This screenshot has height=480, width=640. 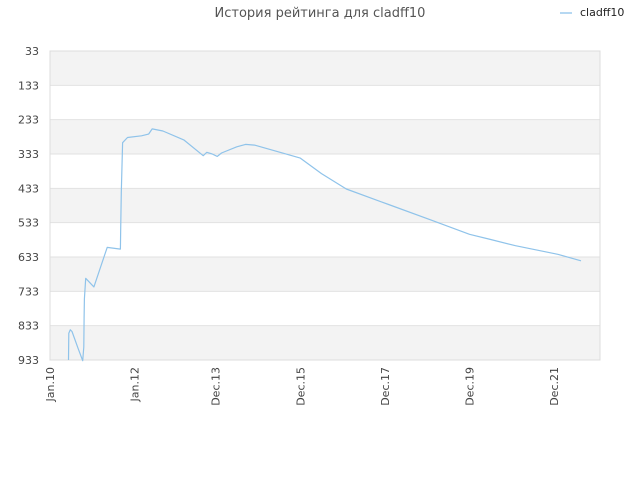 What do you see at coordinates (135, 384) in the screenshot?
I see `x-tick-label: Jan.12` at bounding box center [135, 384].